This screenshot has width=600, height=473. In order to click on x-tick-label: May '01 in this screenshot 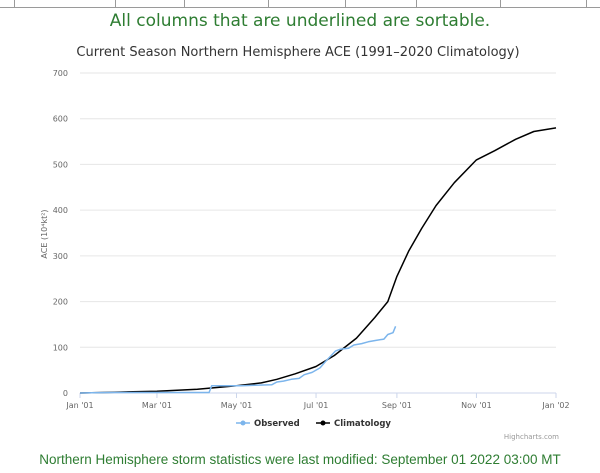, I will do `click(236, 405)`.